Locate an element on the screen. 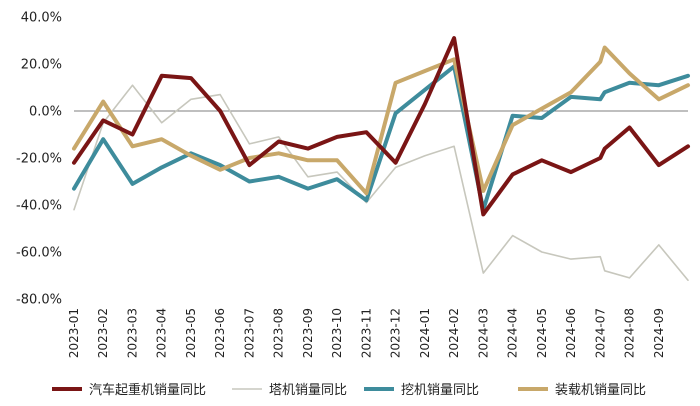  legend-label: 汽车起重机销量同比 is located at coordinates (147, 390).